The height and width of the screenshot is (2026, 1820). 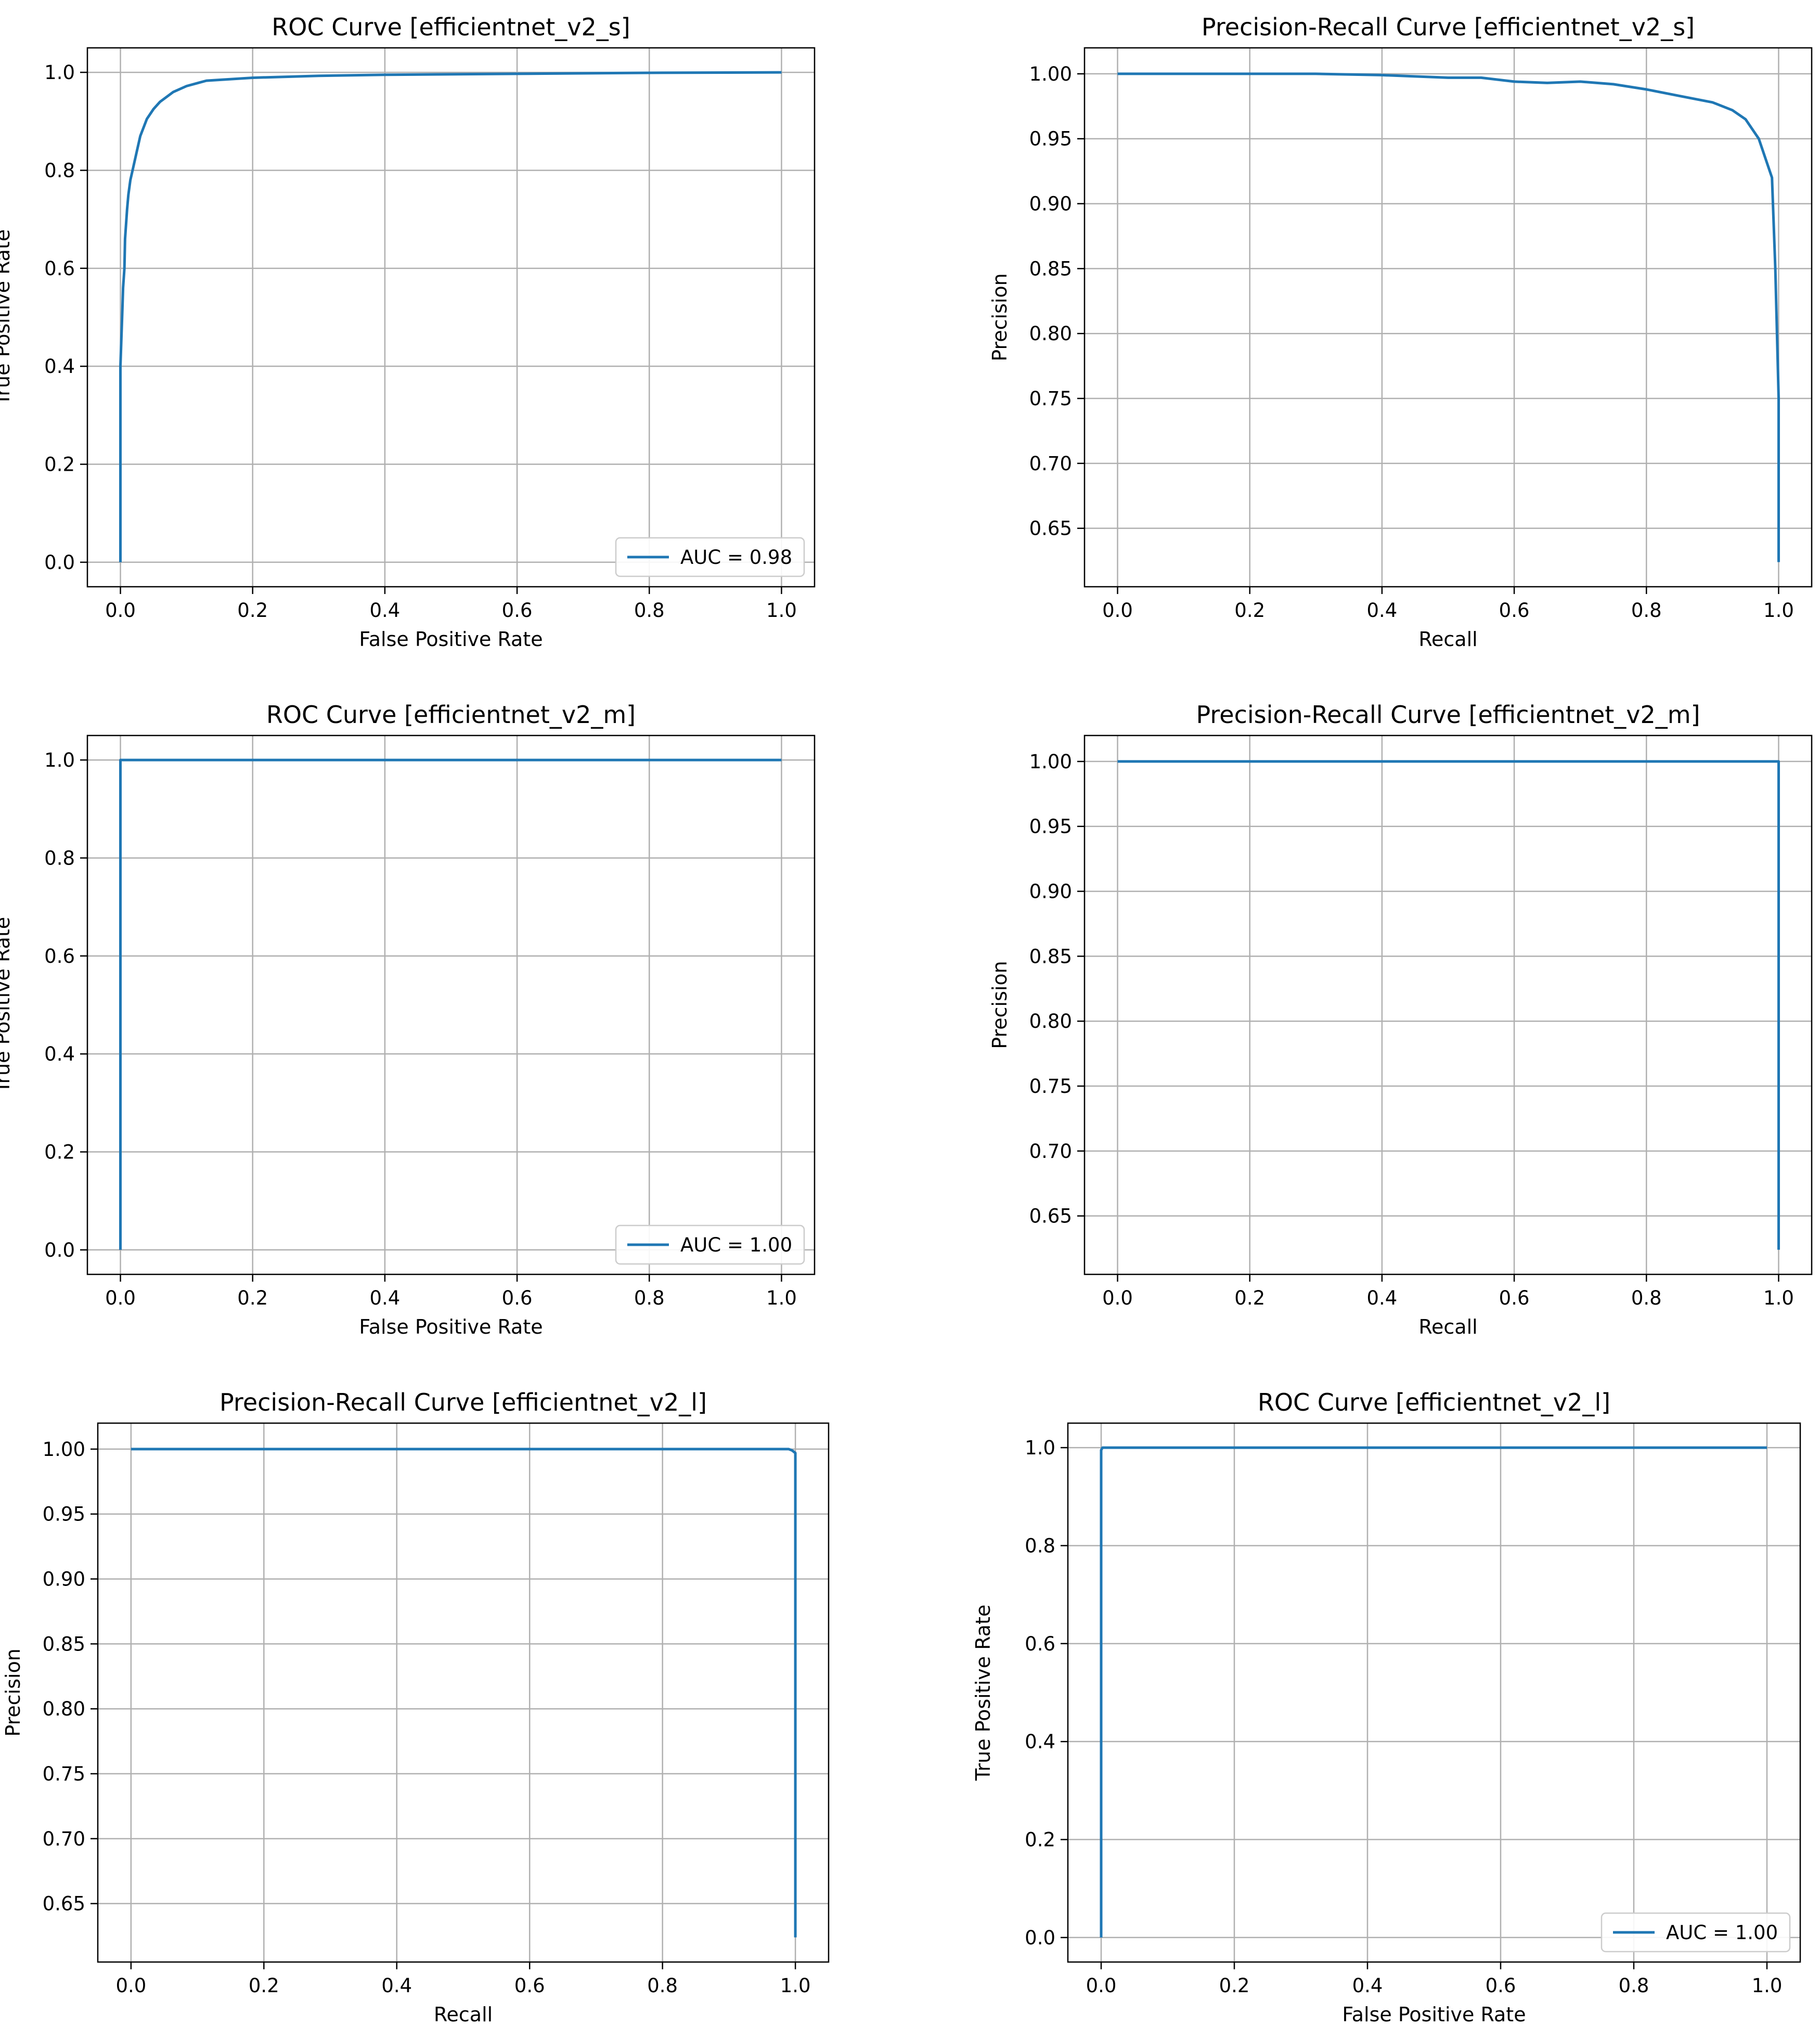 I want to click on chart-title: ROC Curve [efficientnet_v2_s], so click(x=451, y=27).